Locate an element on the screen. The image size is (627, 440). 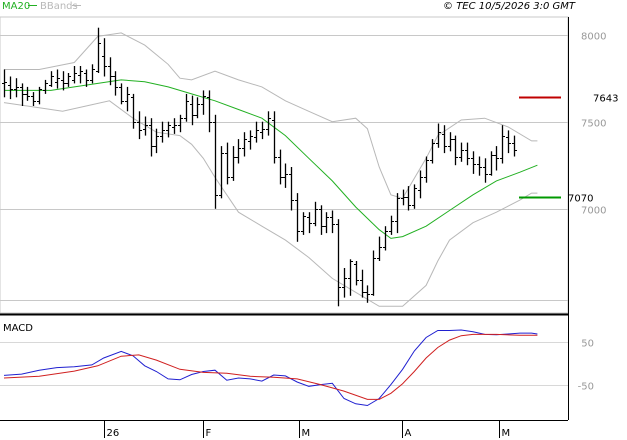
y-tick-label: 8000 is located at coordinates (593, 37).